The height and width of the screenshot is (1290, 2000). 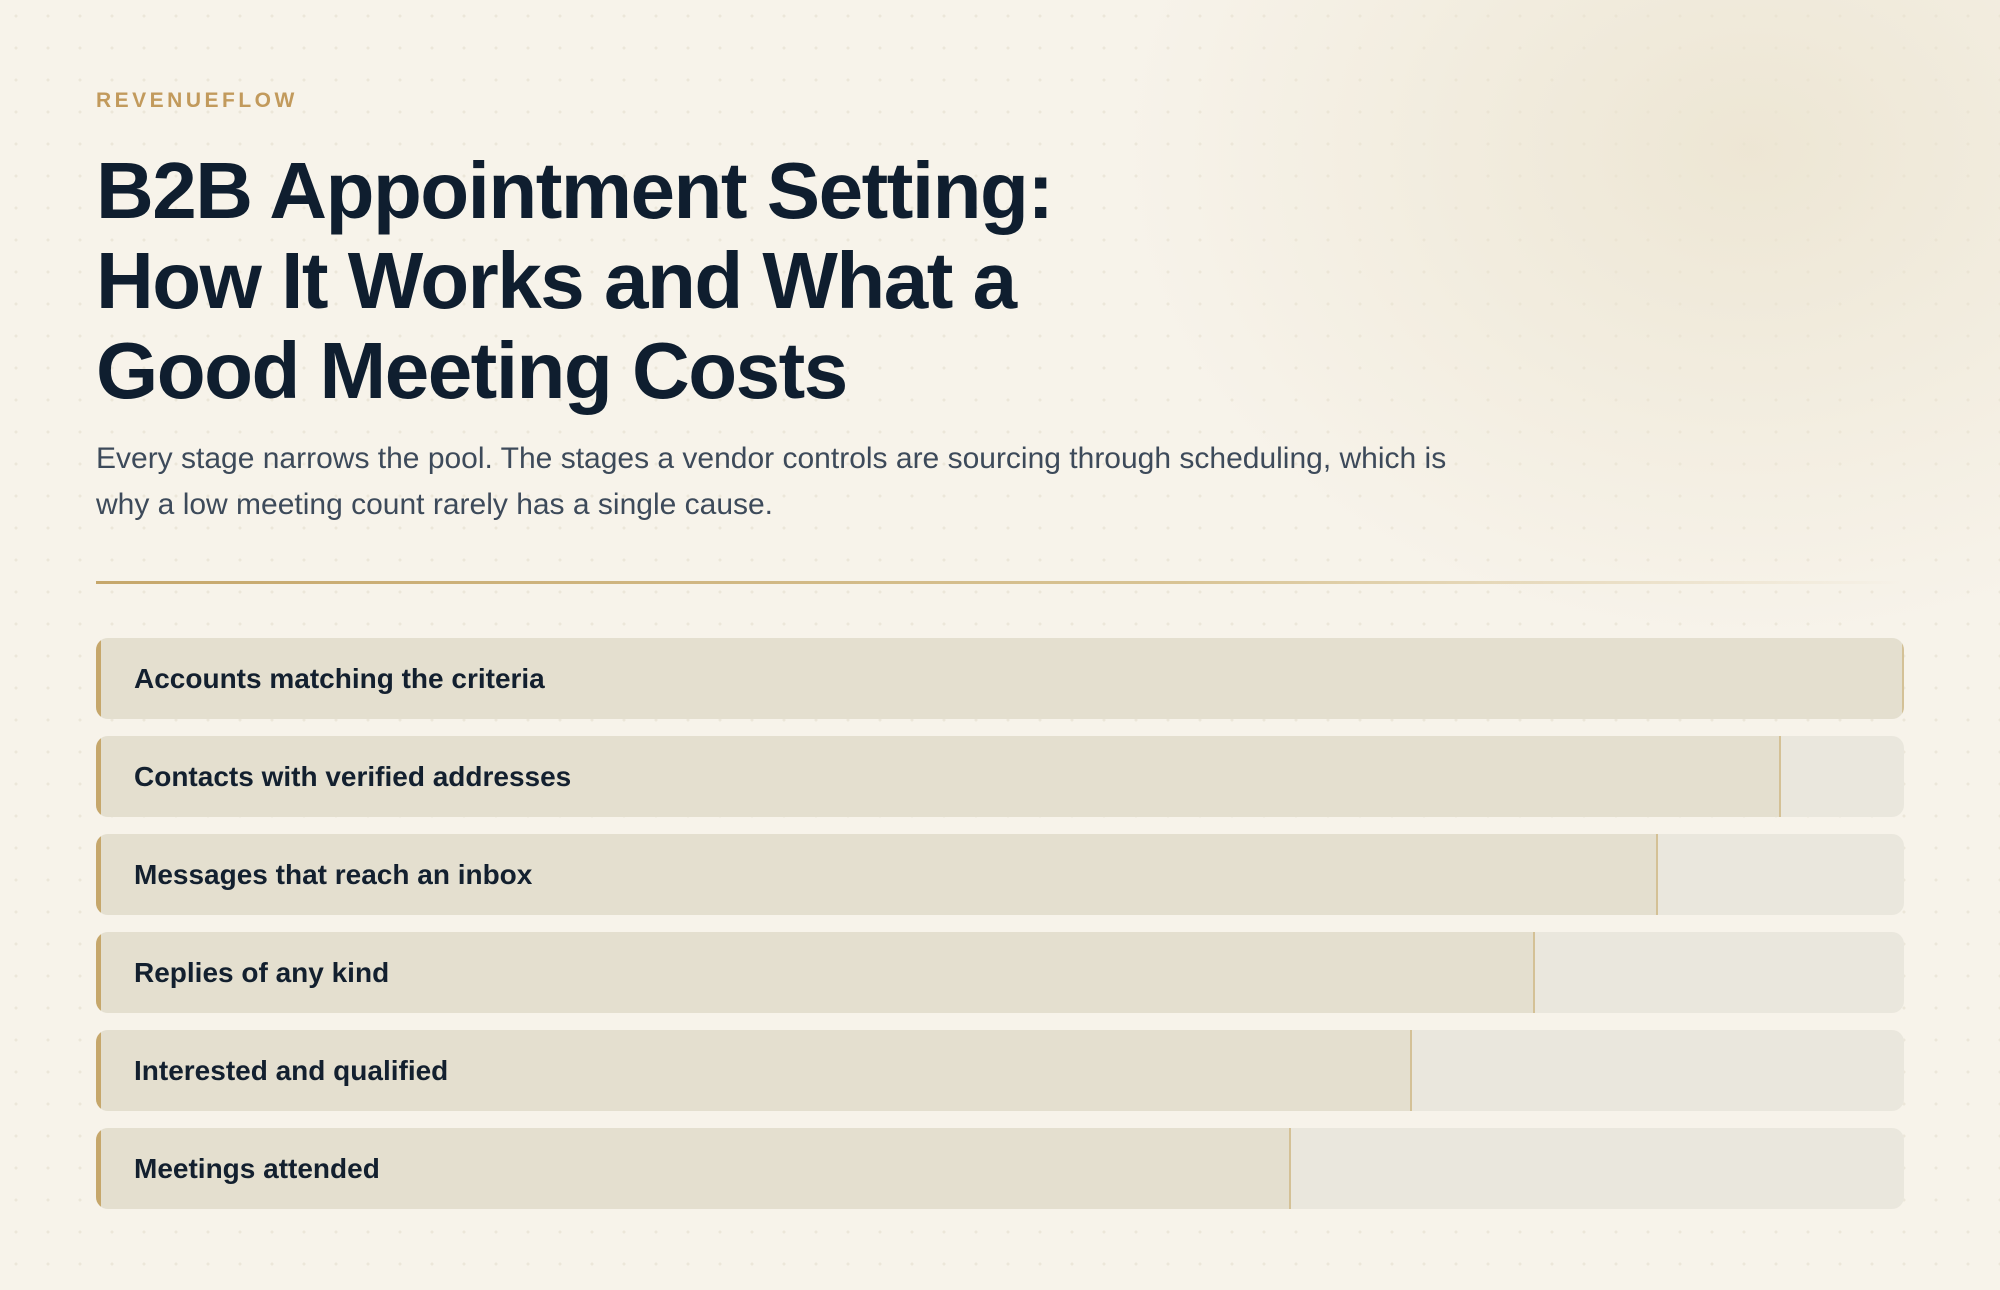 I want to click on funnel-stage: Replies of any kind, so click(x=1000, y=972).